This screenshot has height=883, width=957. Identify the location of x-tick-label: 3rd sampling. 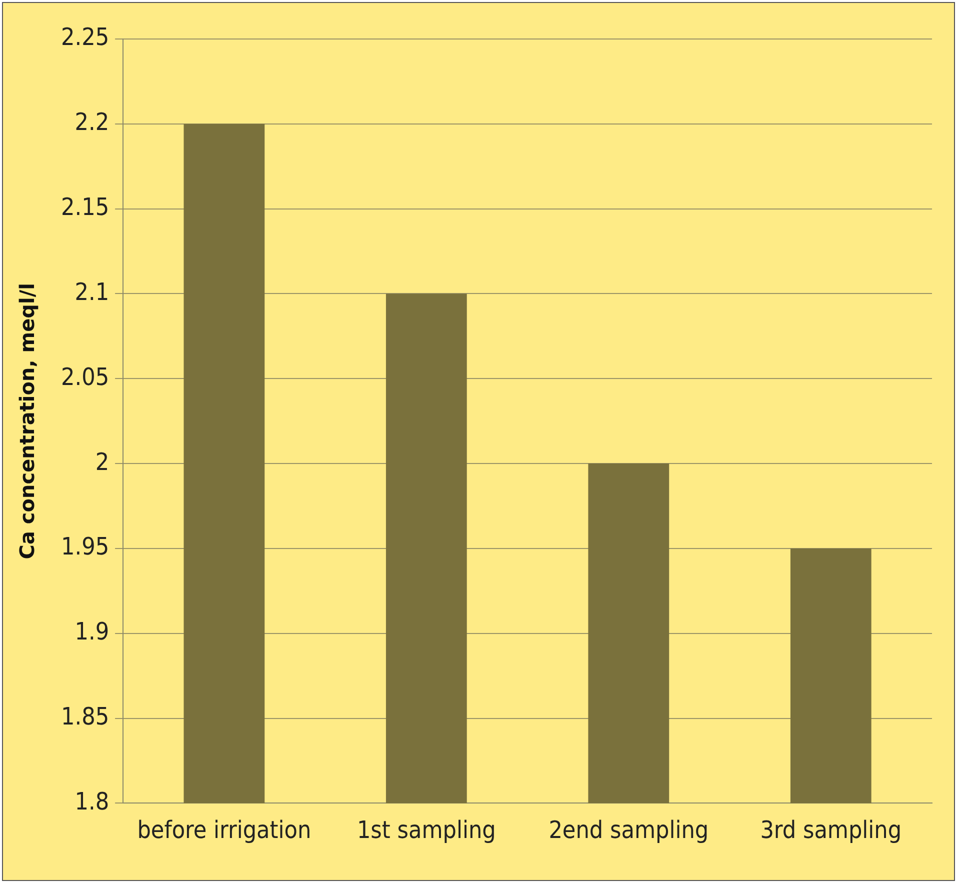
(831, 830).